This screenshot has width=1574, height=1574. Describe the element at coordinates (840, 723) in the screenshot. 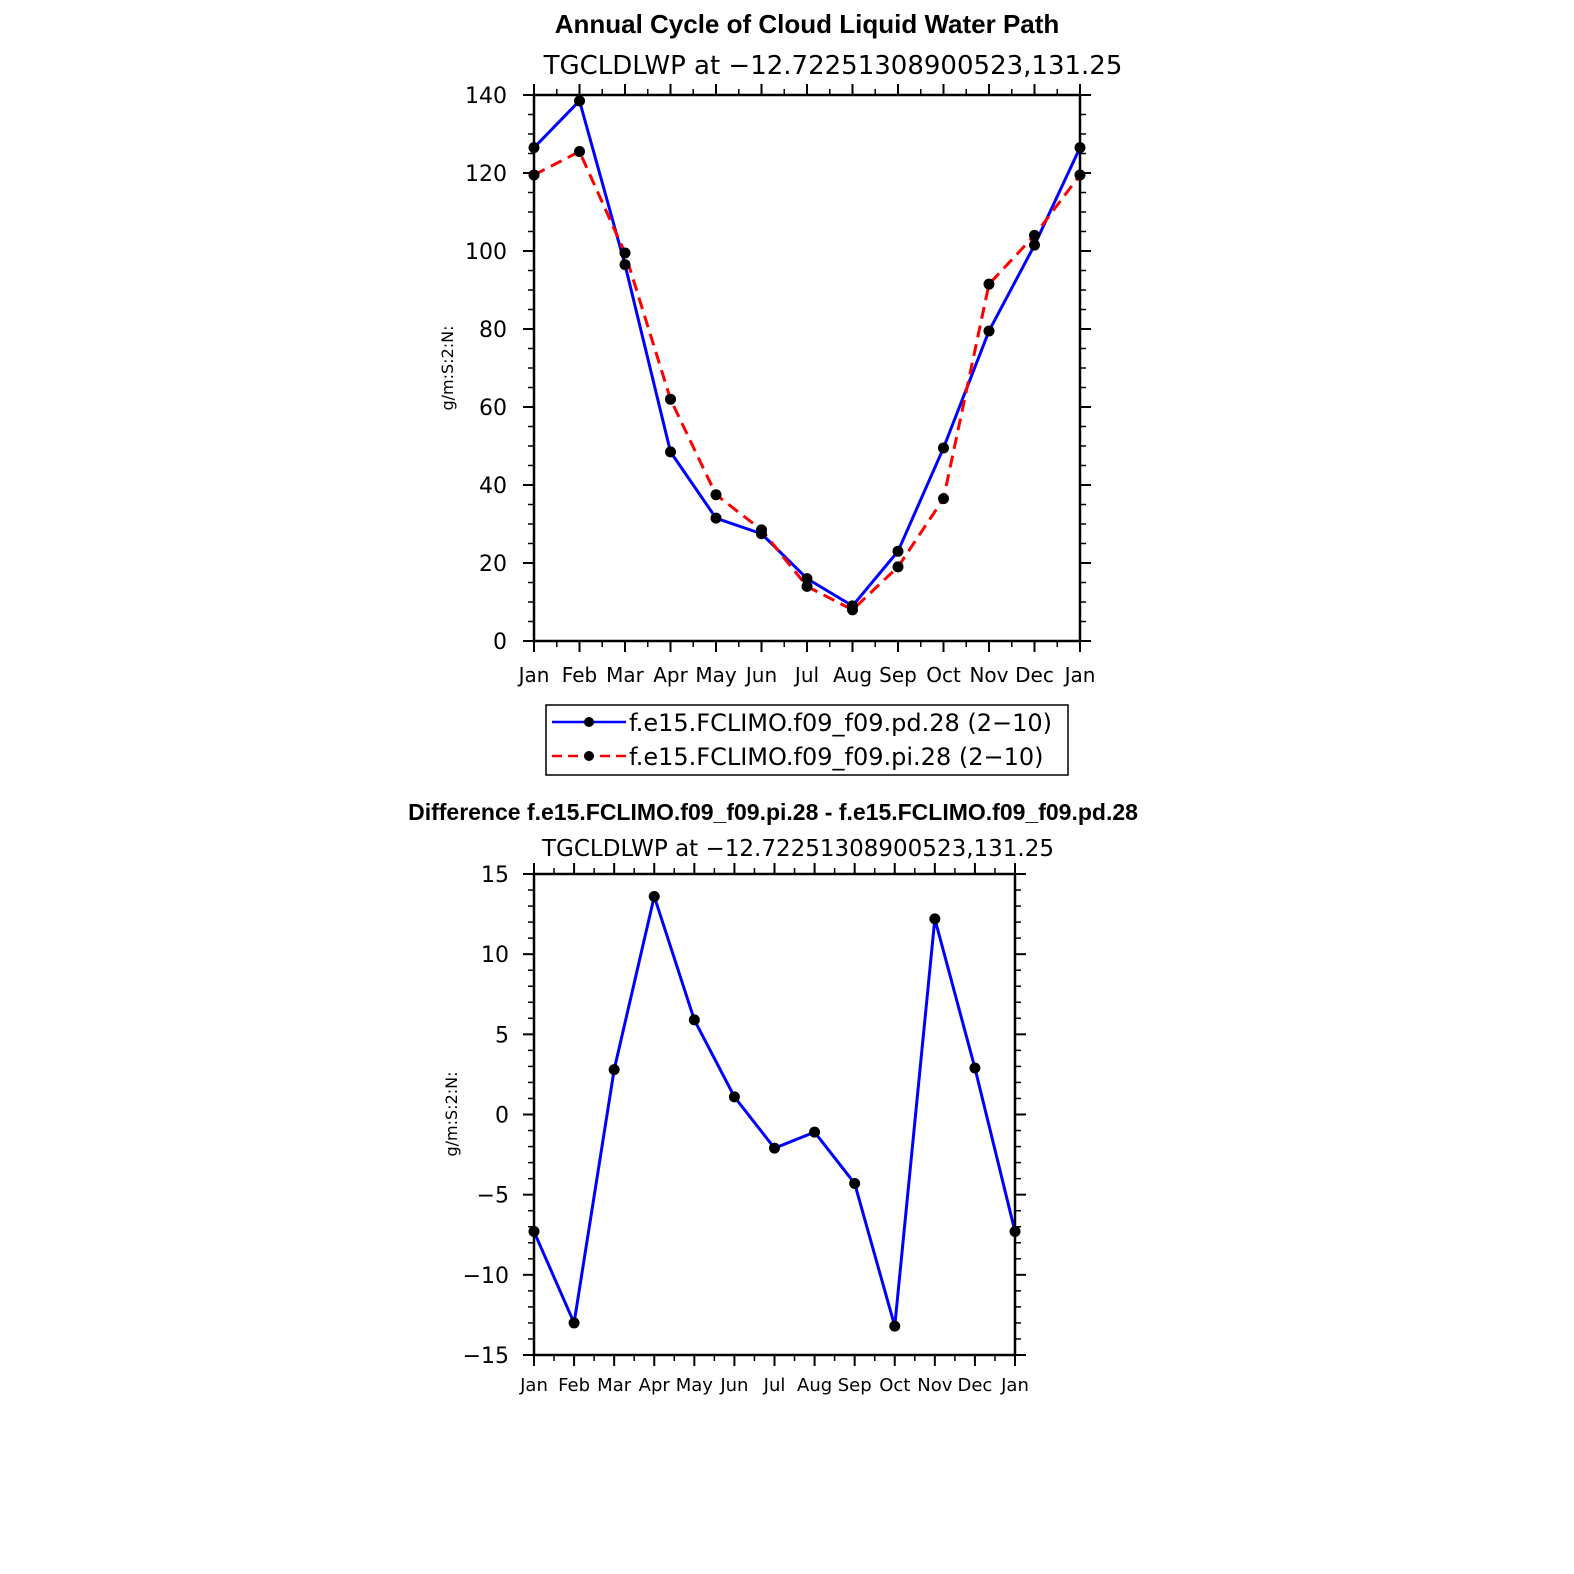

I see `legend-label-pd: f.e15.FCLIMO.f09_f09.pd.28 (2−10)` at that location.